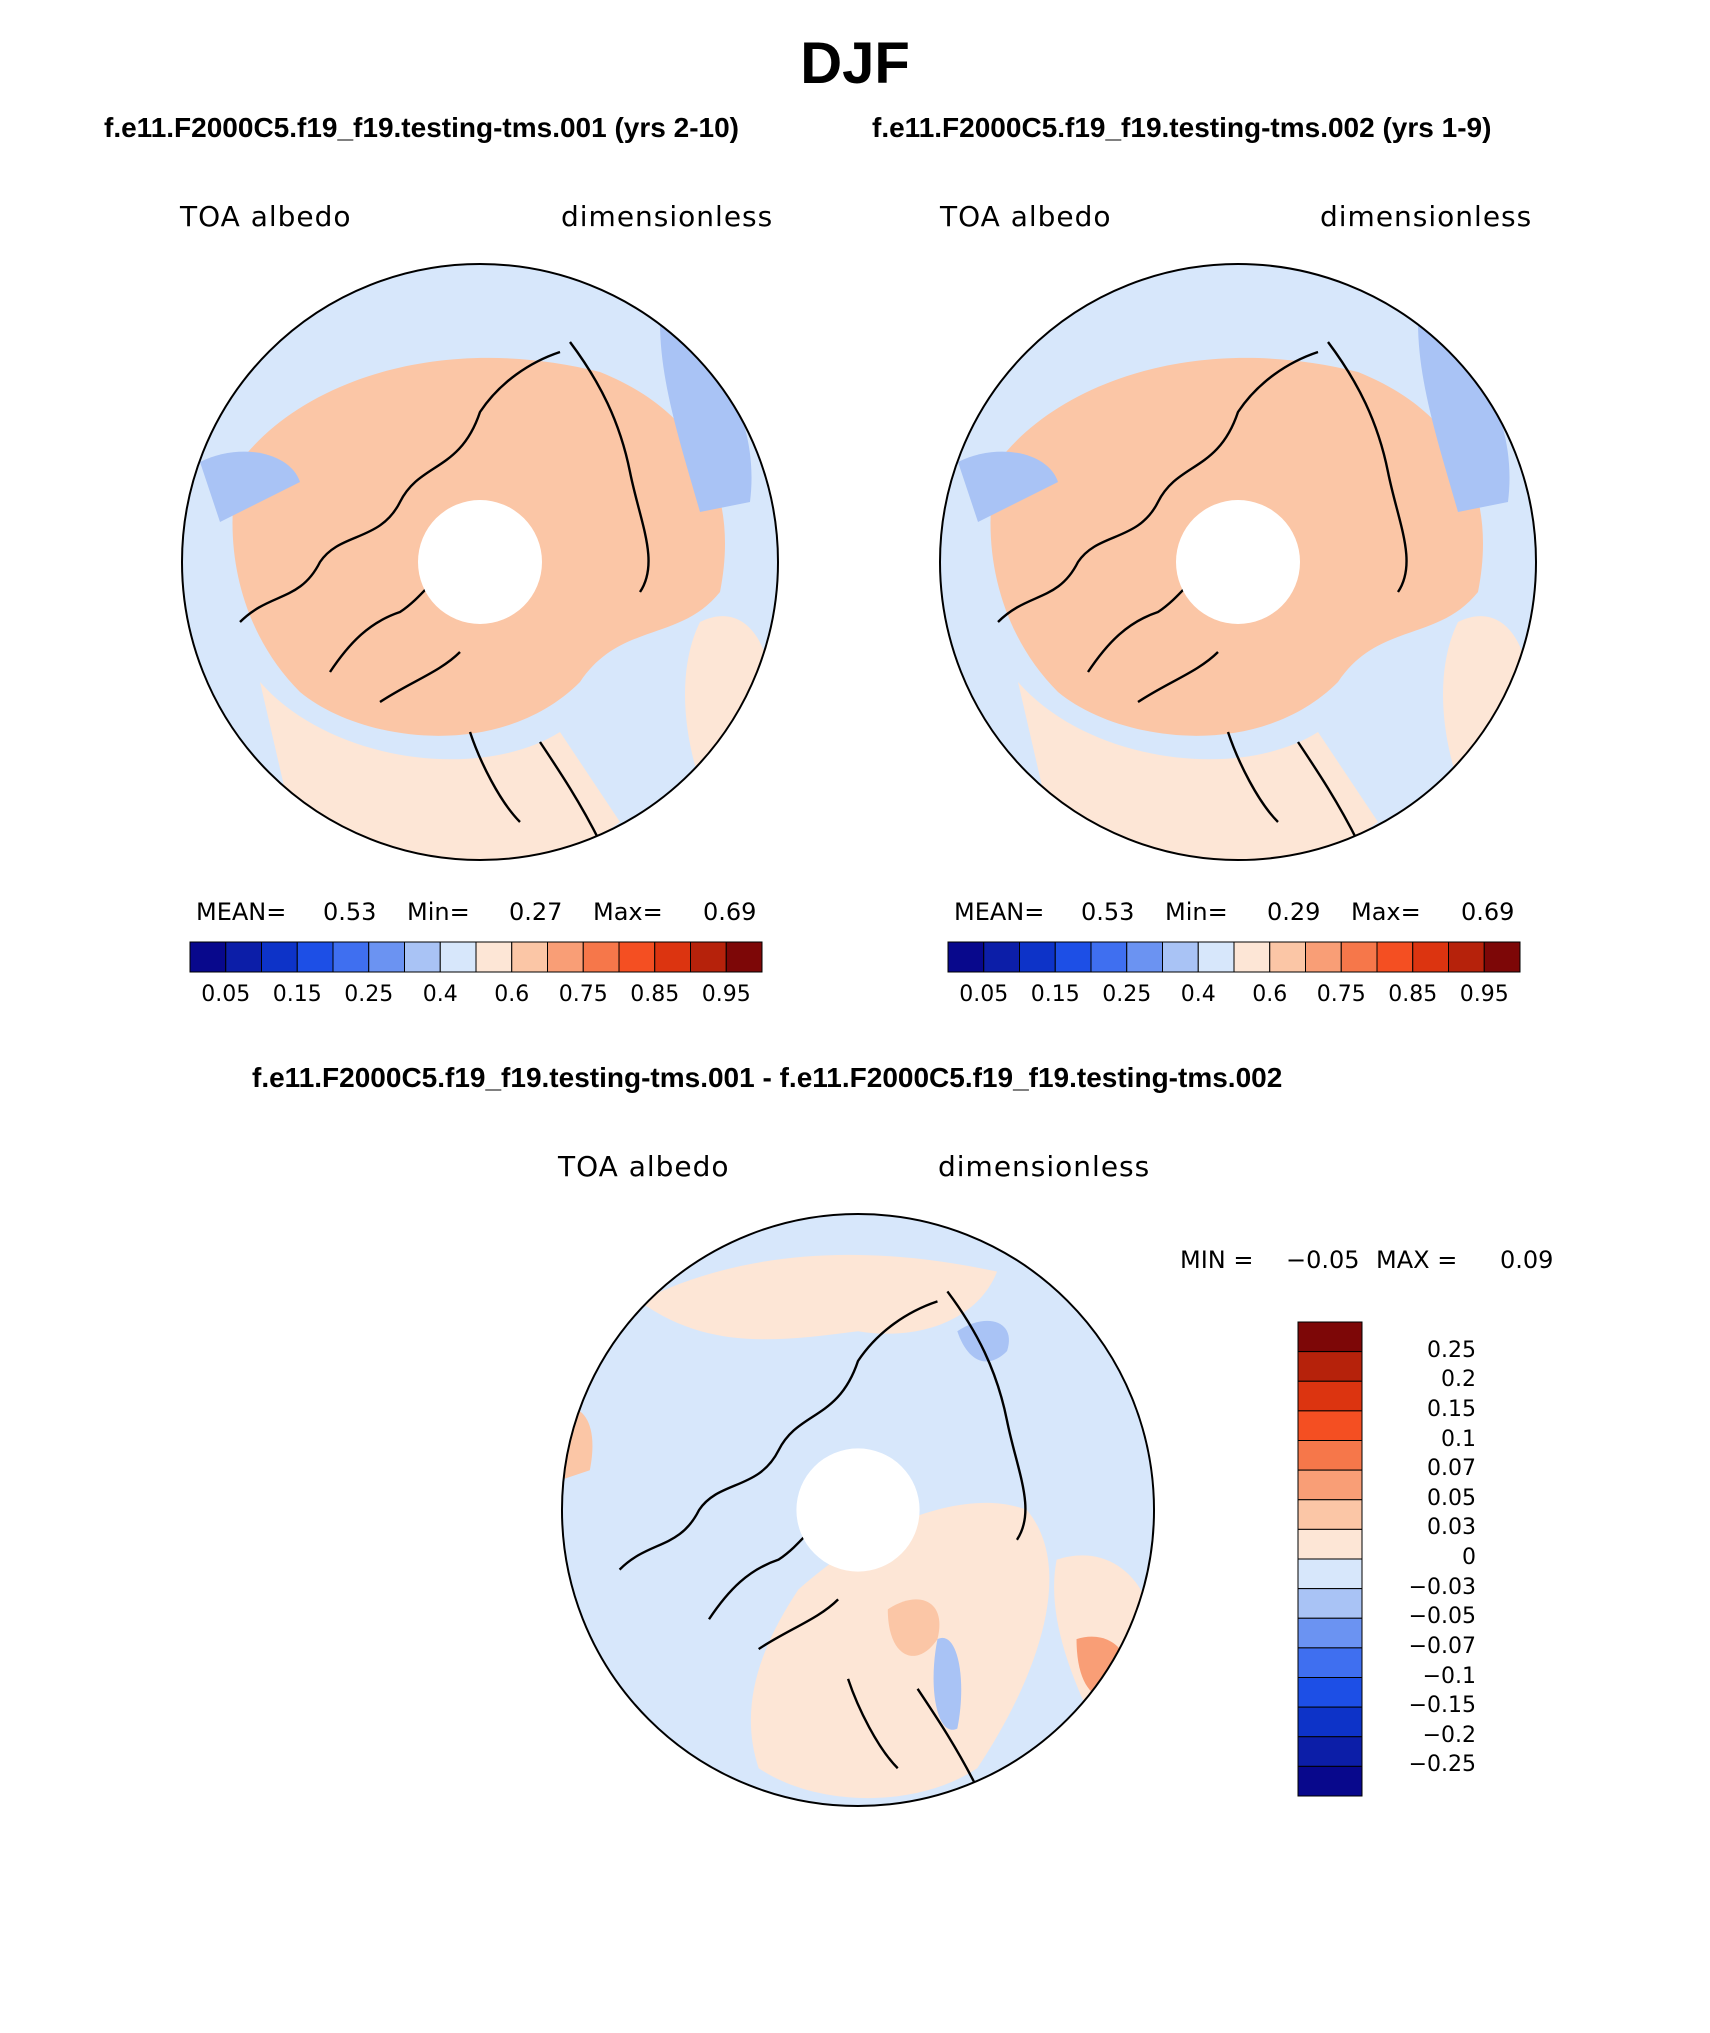  I want to click on diff-max-label: MAX =, so click(1417, 1260).